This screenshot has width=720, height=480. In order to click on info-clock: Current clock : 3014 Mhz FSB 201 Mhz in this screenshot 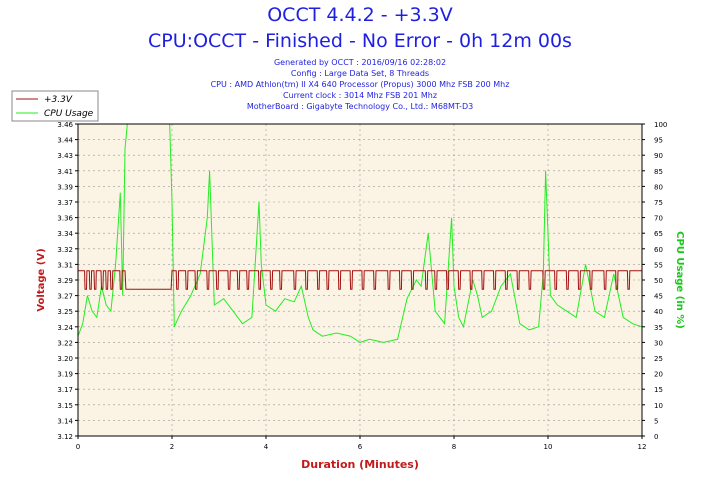, I will do `click(360, 95)`.